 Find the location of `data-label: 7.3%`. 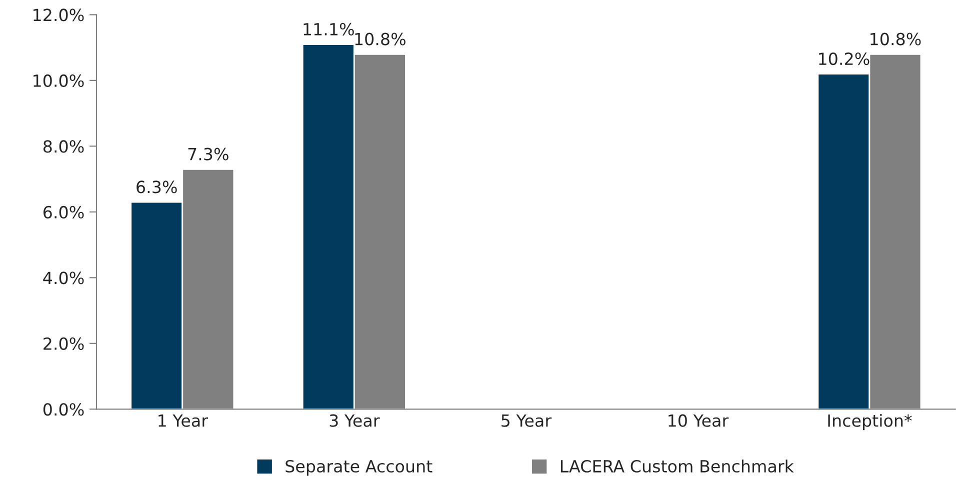

data-label: 7.3% is located at coordinates (208, 154).